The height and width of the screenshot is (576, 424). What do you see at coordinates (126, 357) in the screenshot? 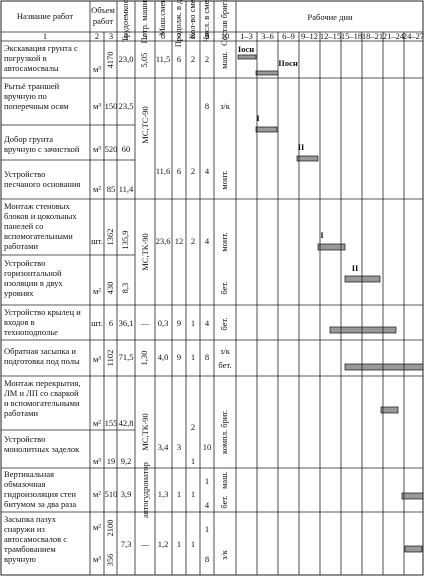
I see `cell-text: 71,5` at bounding box center [126, 357].